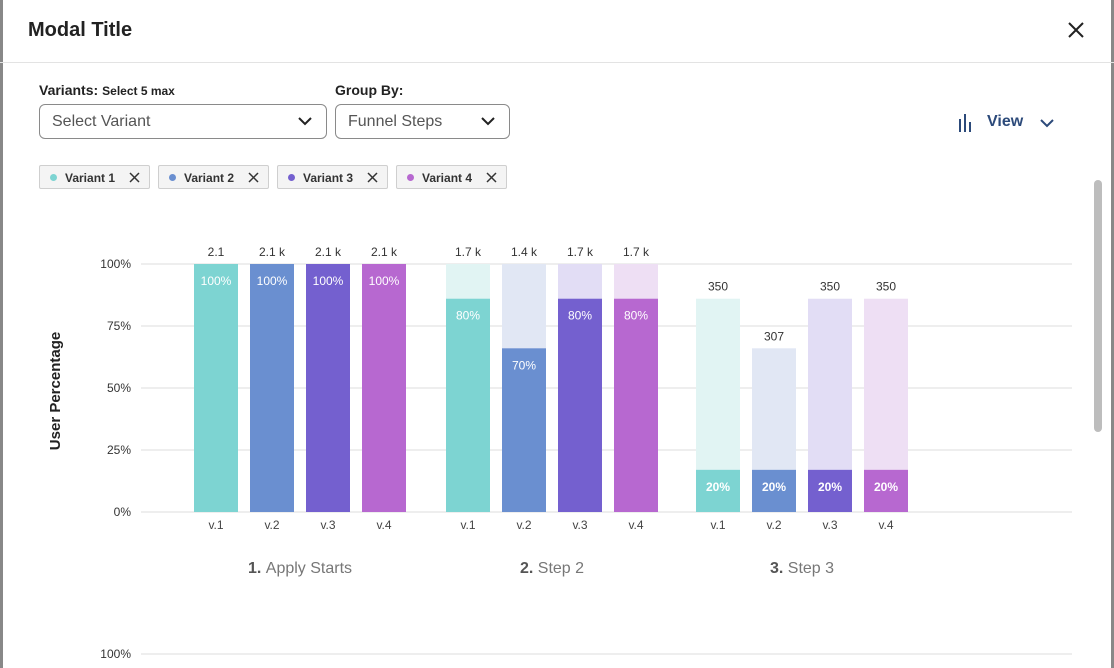 This screenshot has width=1114, height=668. I want to click on y-tick-label: 75%, so click(119, 326).